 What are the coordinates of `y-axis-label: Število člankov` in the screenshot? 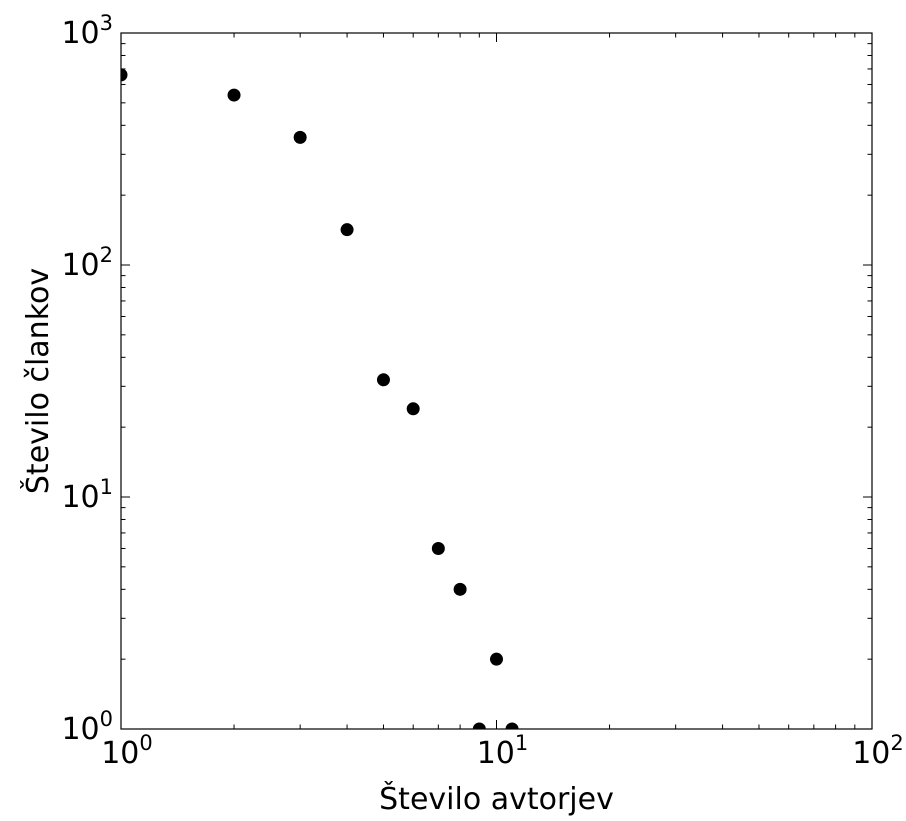 It's located at (37, 381).